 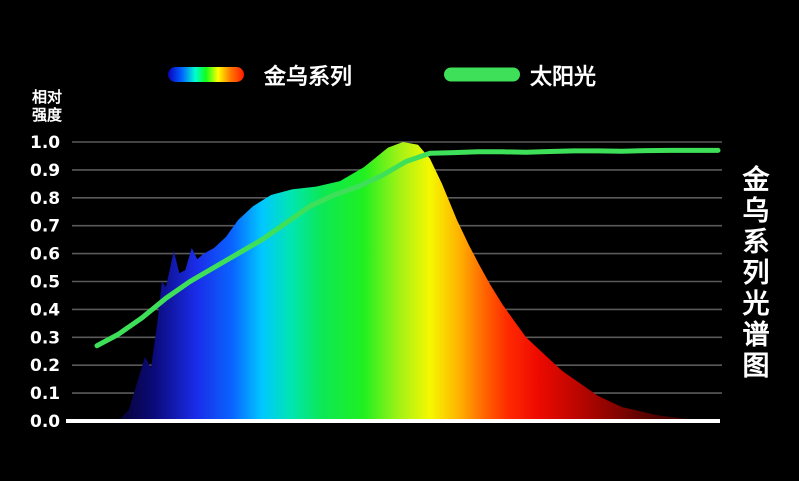 I want to click on chart-title-char: 金, so click(x=756, y=180).